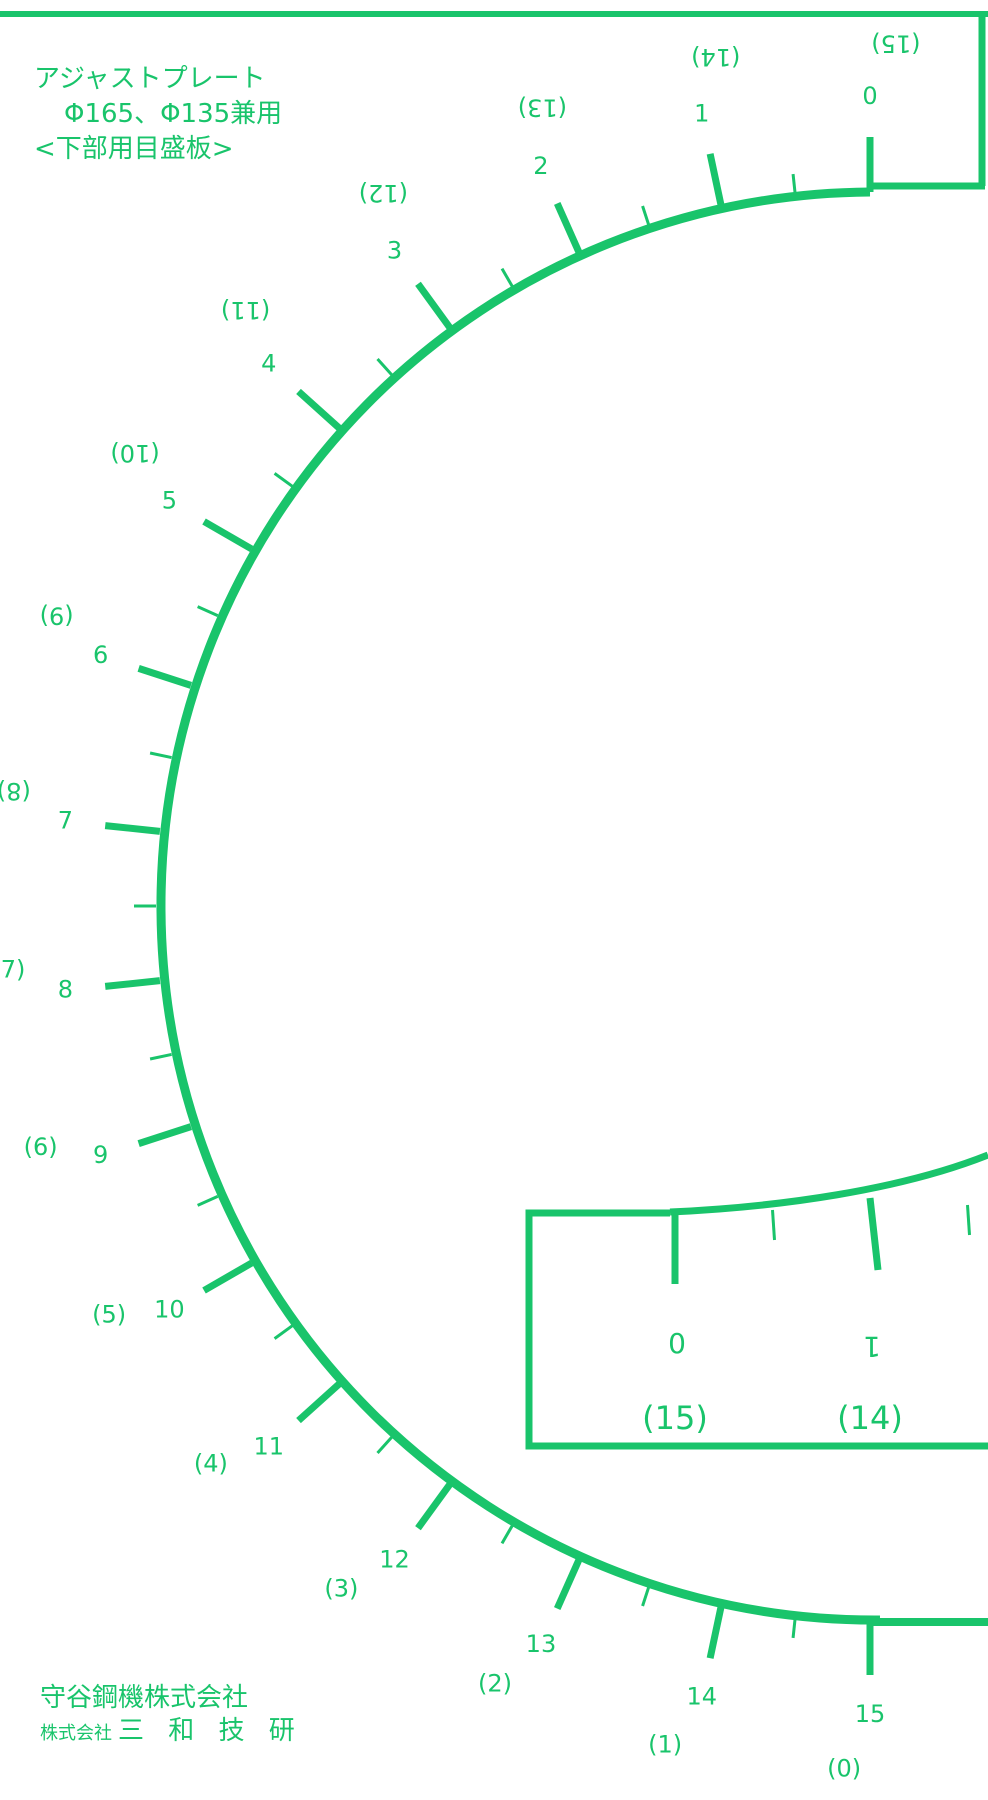 The image size is (988, 1800). What do you see at coordinates (100, 1155) in the screenshot?
I see `outer-scale-label: 9` at bounding box center [100, 1155].